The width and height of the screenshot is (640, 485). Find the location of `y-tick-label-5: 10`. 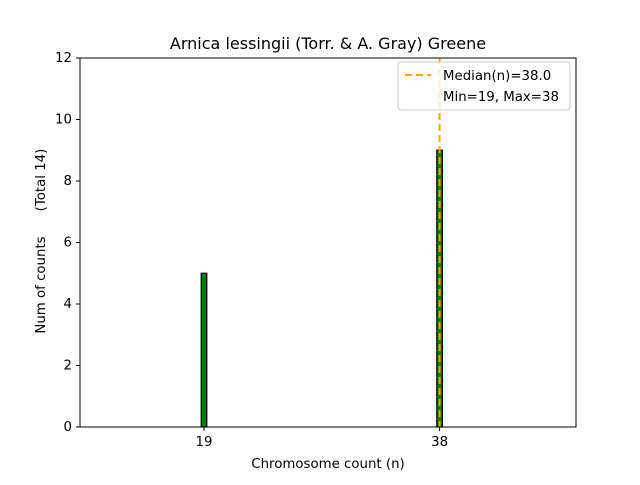

y-tick-label-5: 10 is located at coordinates (63, 120).